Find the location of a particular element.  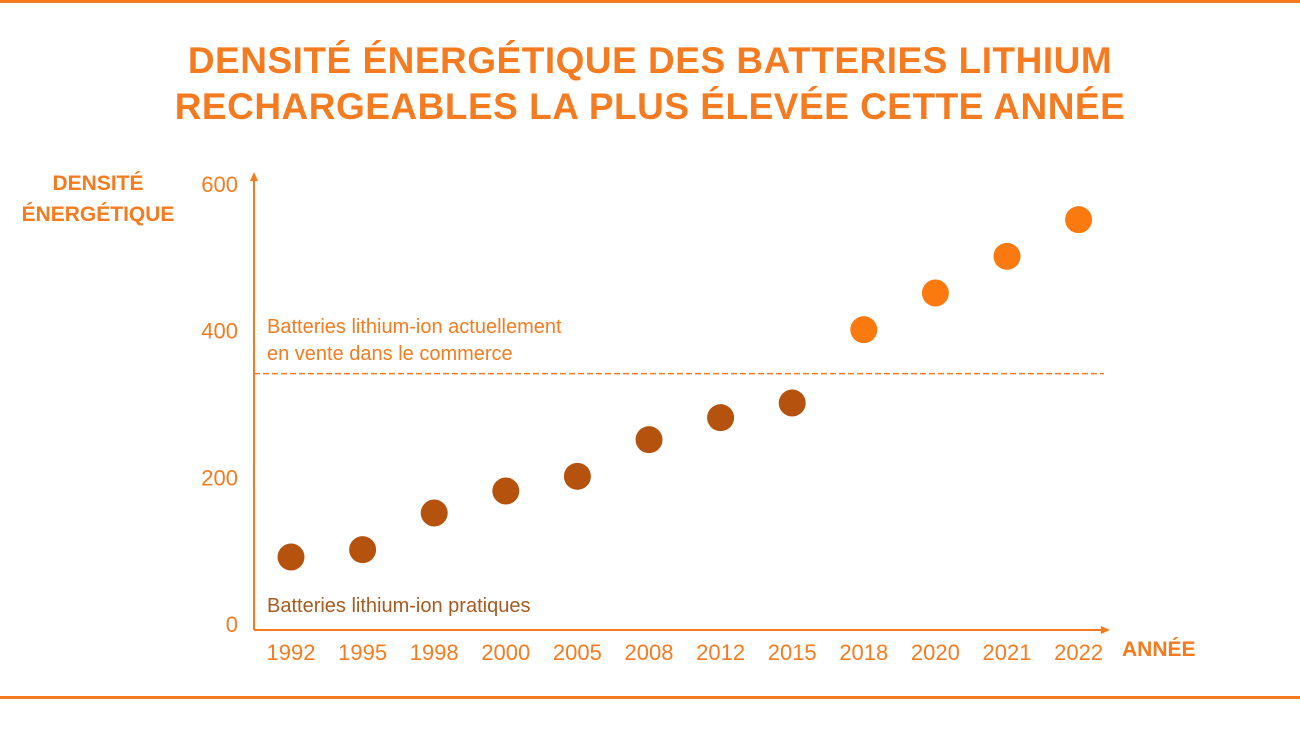

x-axis-arrow is located at coordinates (1105, 630).